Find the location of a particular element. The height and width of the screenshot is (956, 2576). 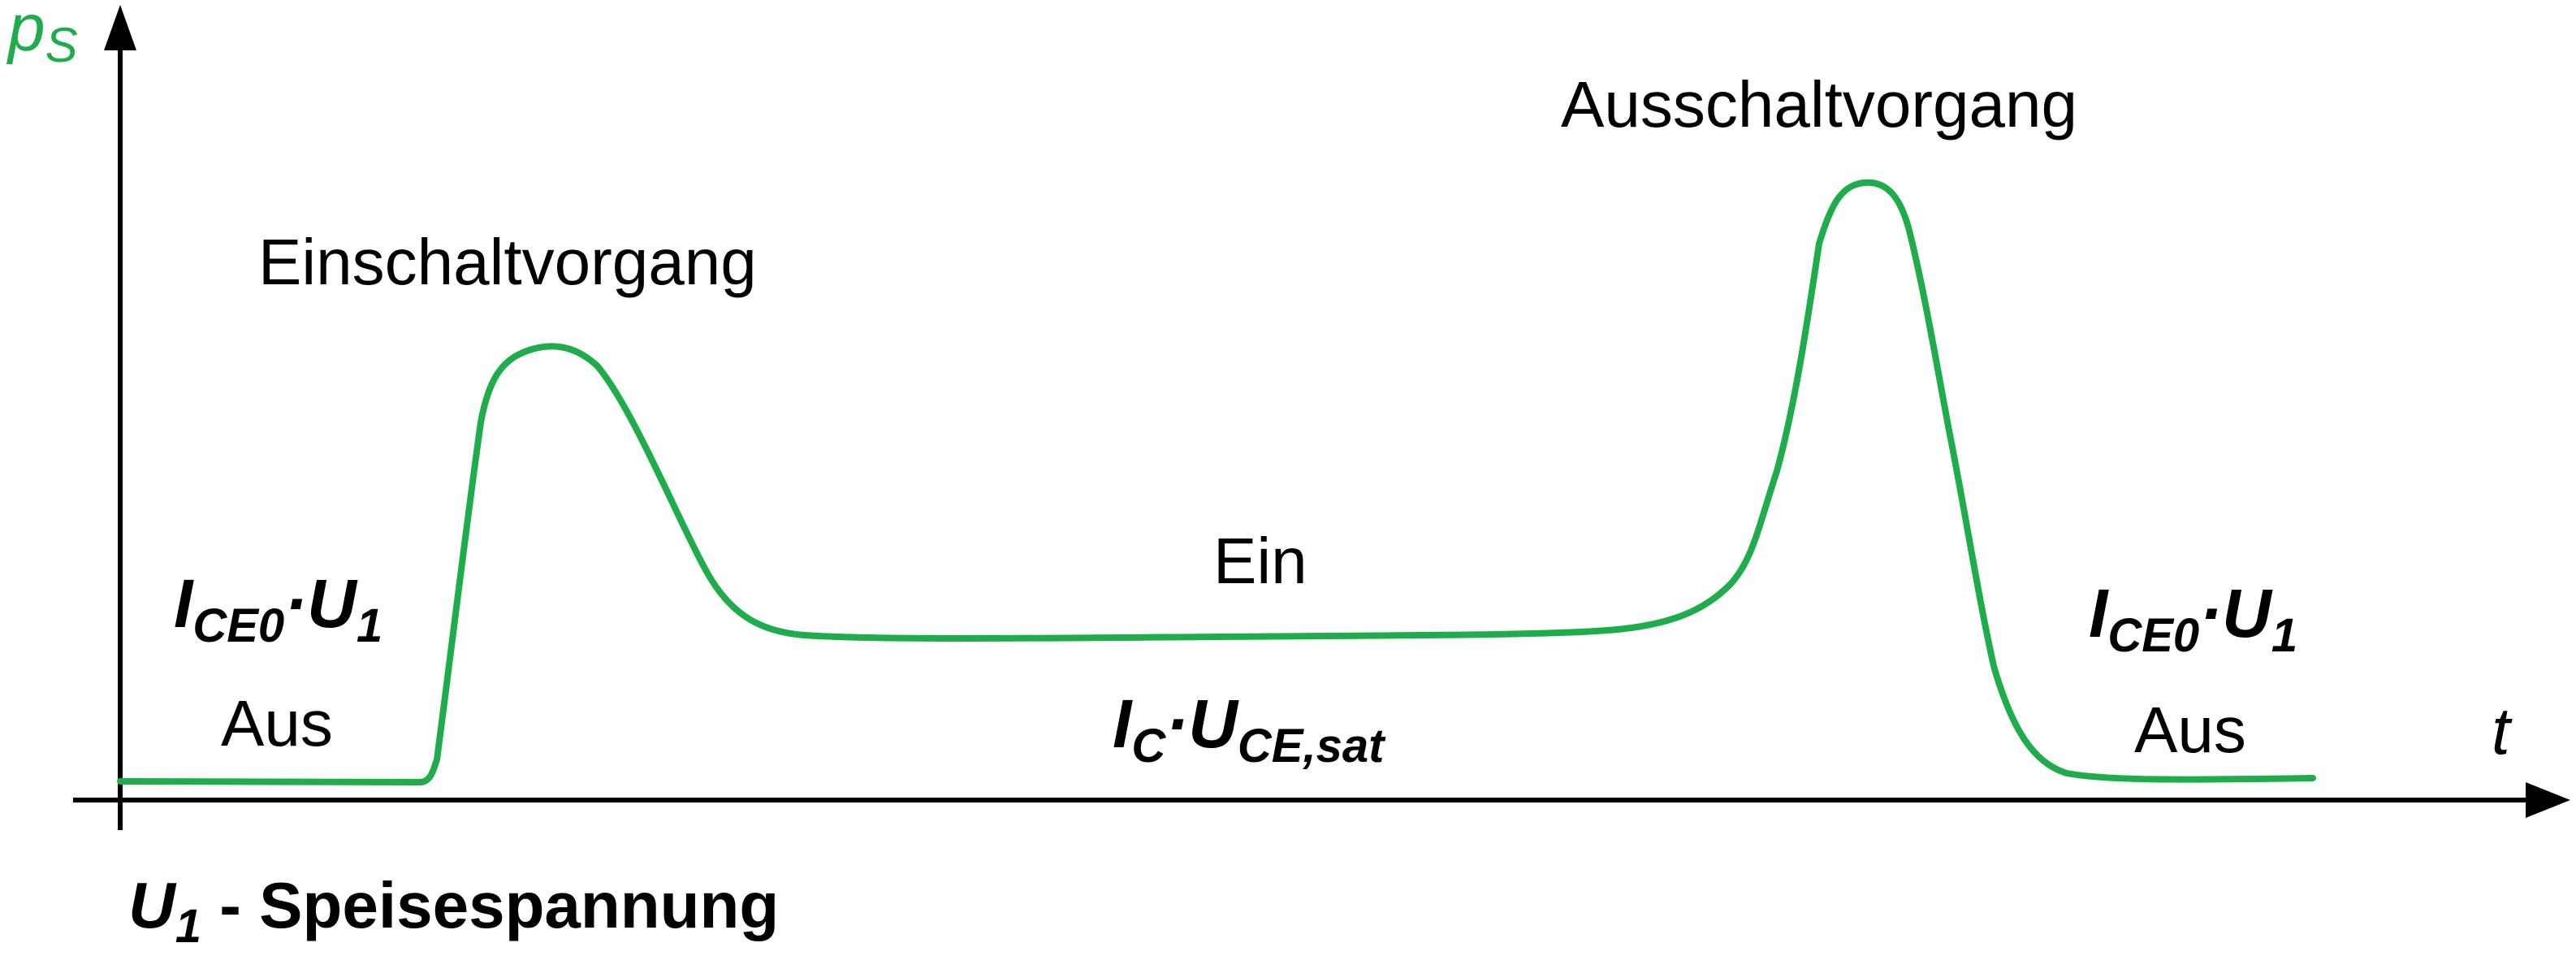

label-ausschaltvorgang: Ausschaltvorgang is located at coordinates (1819, 104).